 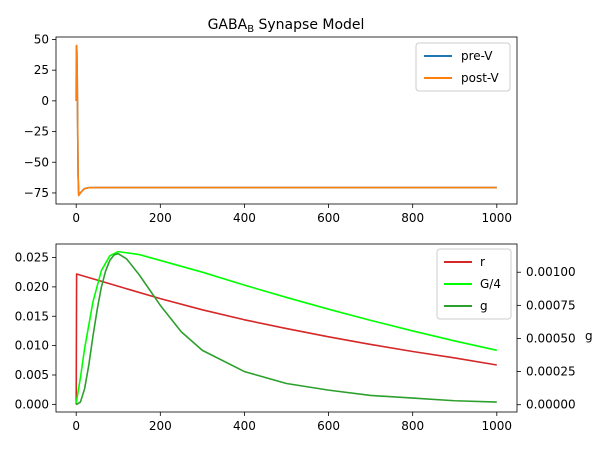 I want to click on voltage-y-tick-label-1: −50, so click(x=36, y=162).